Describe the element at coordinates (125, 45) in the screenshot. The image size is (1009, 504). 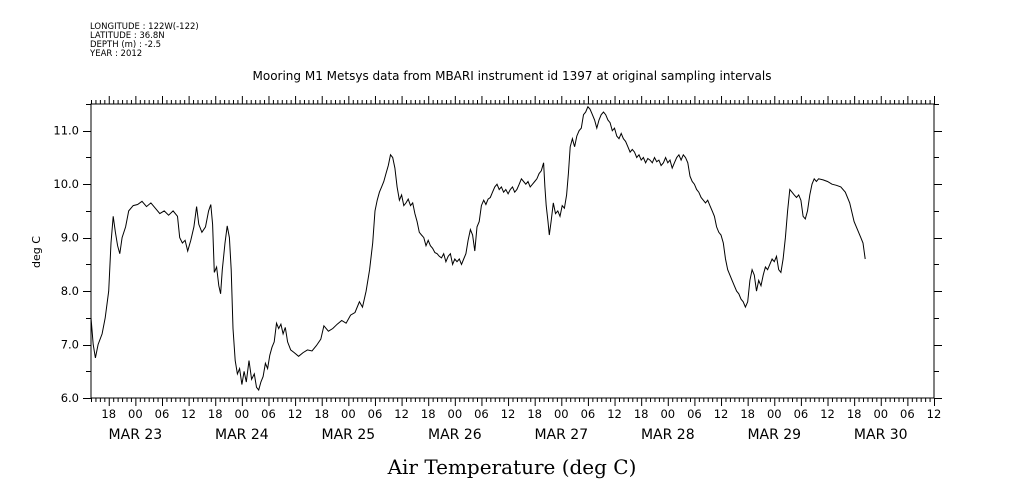
I see `header-line: DEPTH (m) : -2.5` at that location.